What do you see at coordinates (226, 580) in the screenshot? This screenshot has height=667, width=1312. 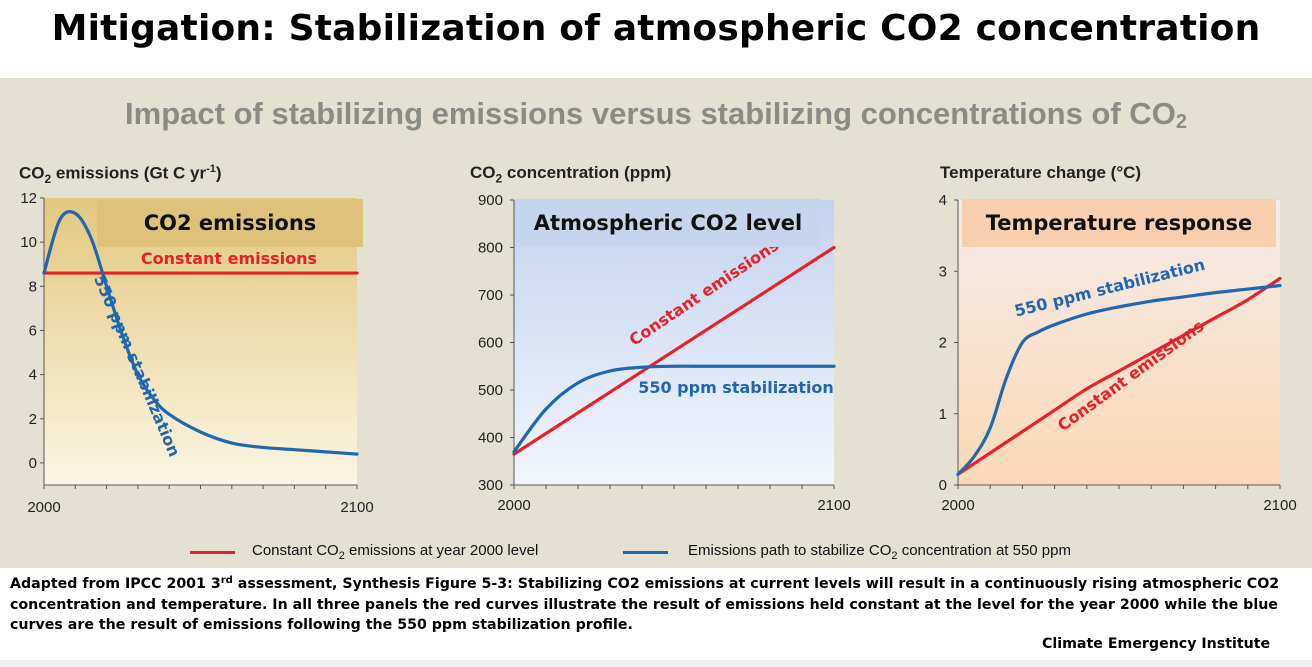 I see `caption-sup: rd` at bounding box center [226, 580].